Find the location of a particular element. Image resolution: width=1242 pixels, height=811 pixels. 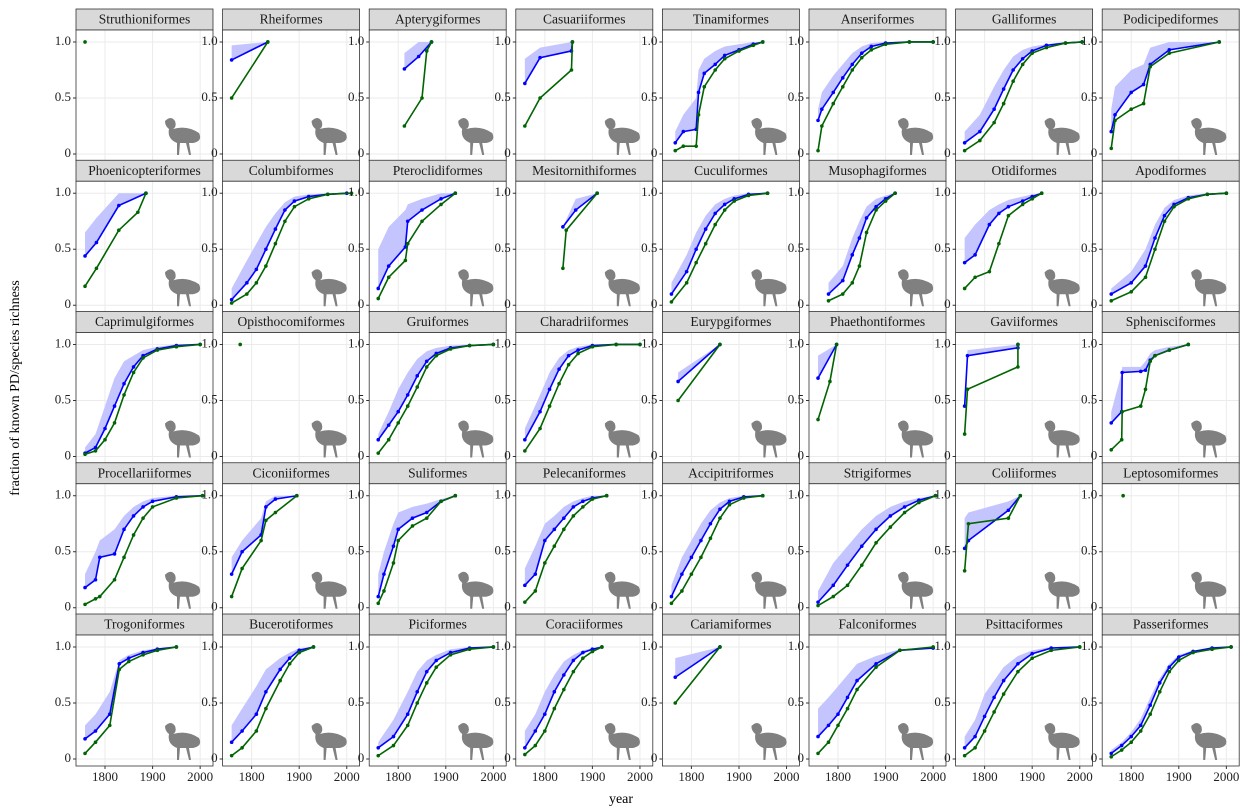

panel-title: Caprimulgiformes is located at coordinates (144, 321).